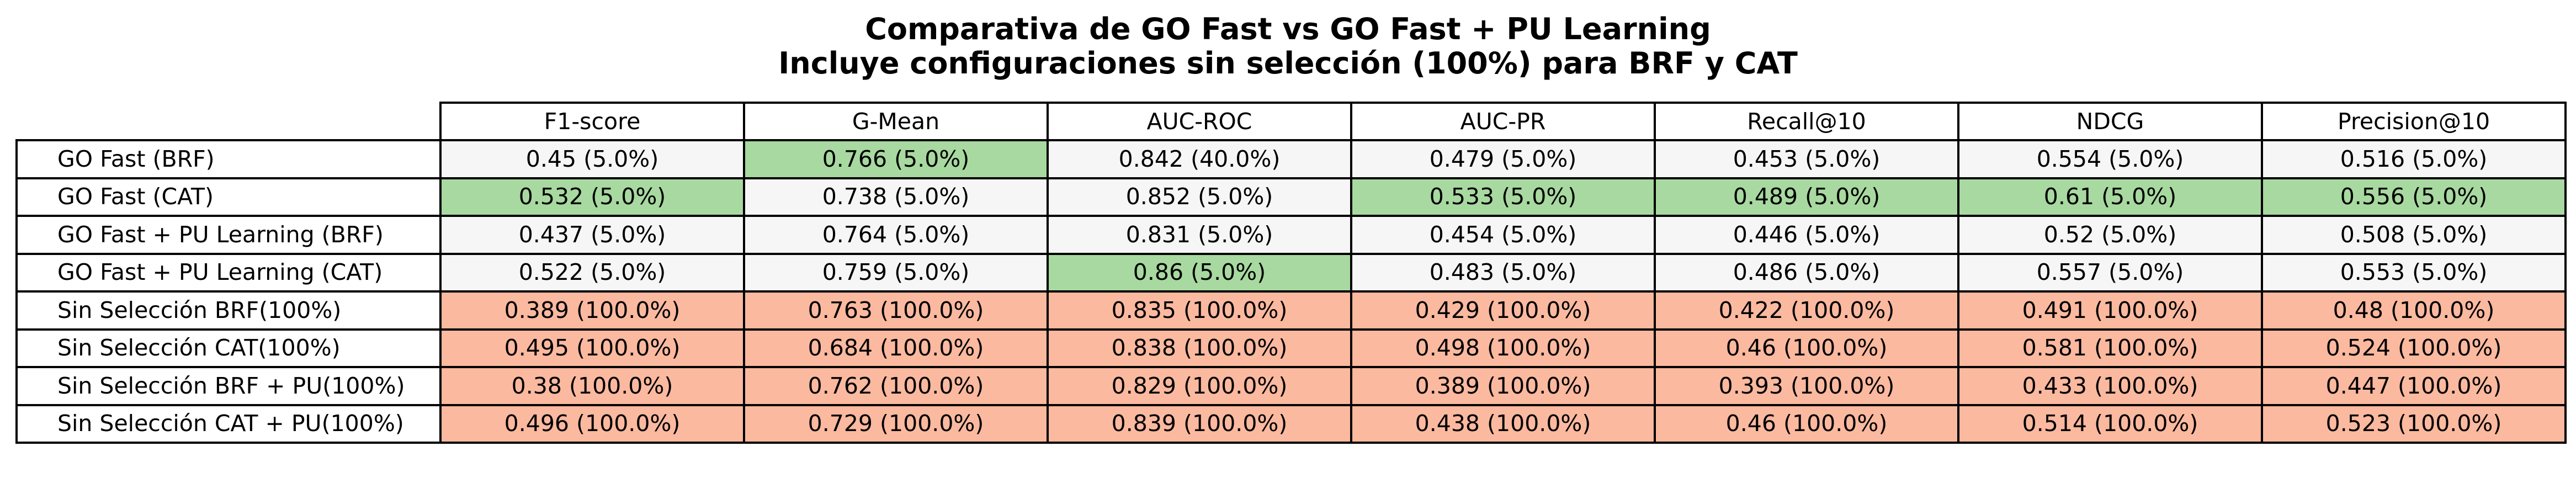  Describe the element at coordinates (228, 386) in the screenshot. I see `row-label: Sin Selección BRF + PU(100%)` at that location.